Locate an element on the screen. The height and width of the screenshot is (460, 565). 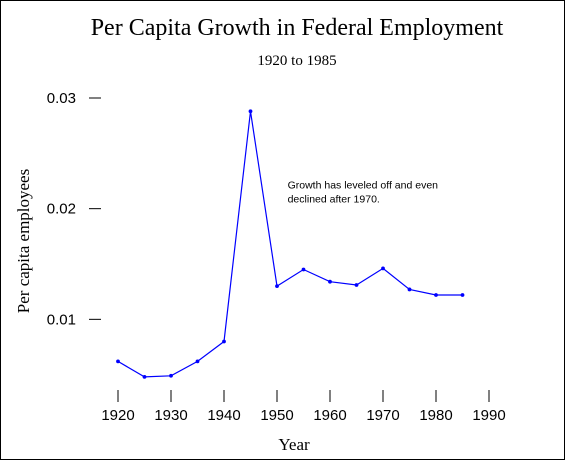
x-tick-label: 1970 is located at coordinates (382, 415).